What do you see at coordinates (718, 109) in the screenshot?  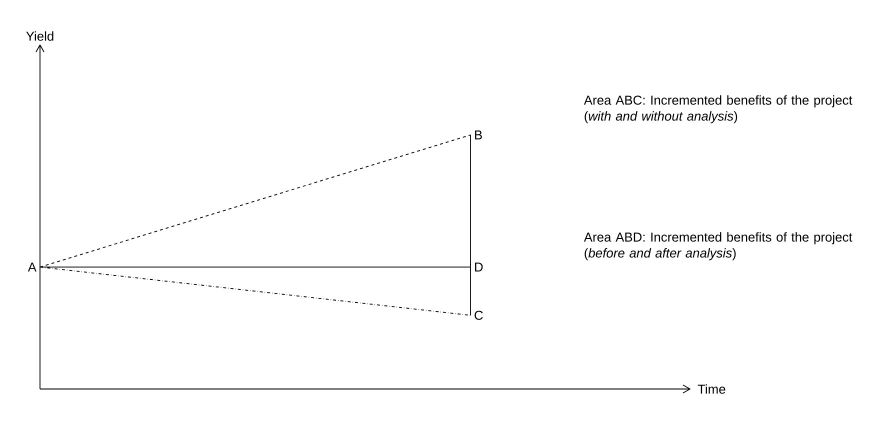 I see `text: Area ABC: Incremented benefits of the project (with and without analysis)` at bounding box center [718, 109].